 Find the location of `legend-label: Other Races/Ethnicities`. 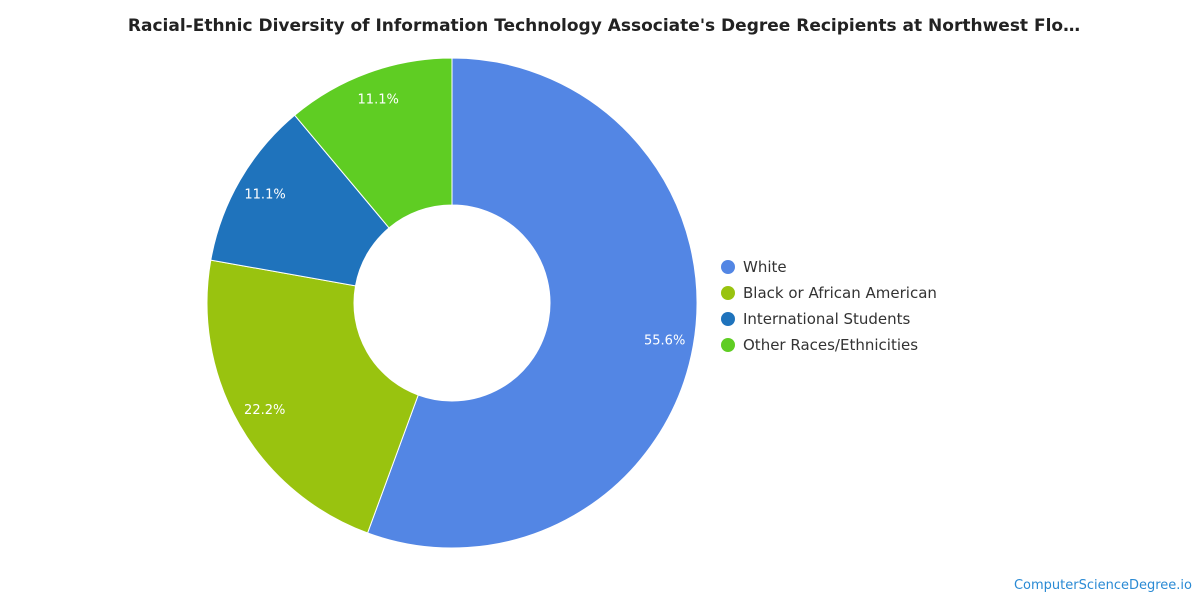

legend-label: Other Races/Ethnicities is located at coordinates (831, 345).